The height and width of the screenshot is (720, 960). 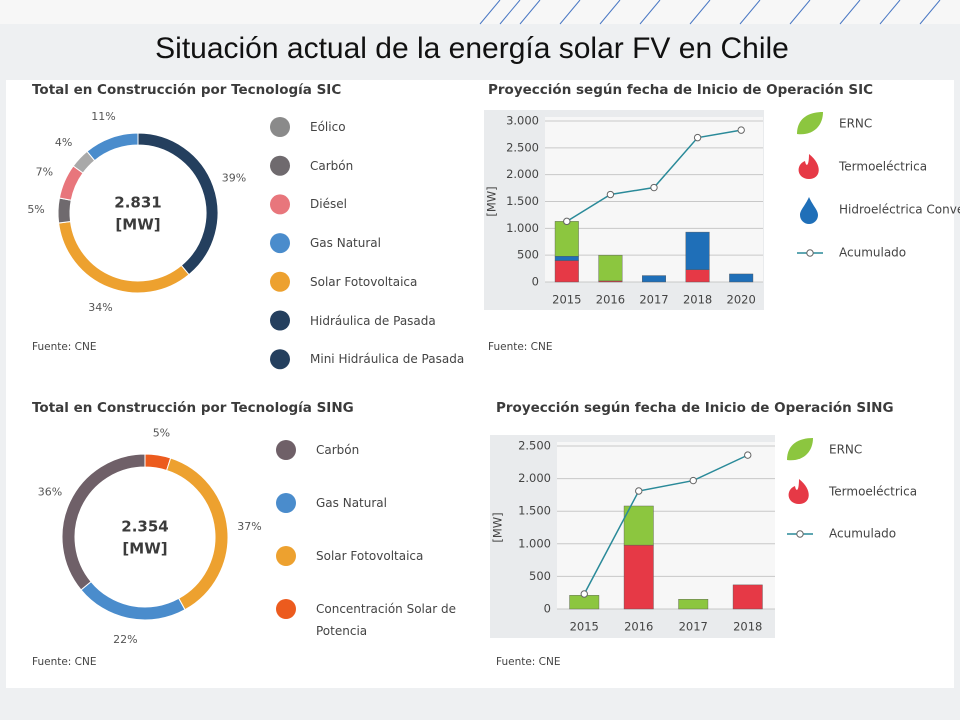 I want to click on y-tick-label: 2.500, so click(x=522, y=147).